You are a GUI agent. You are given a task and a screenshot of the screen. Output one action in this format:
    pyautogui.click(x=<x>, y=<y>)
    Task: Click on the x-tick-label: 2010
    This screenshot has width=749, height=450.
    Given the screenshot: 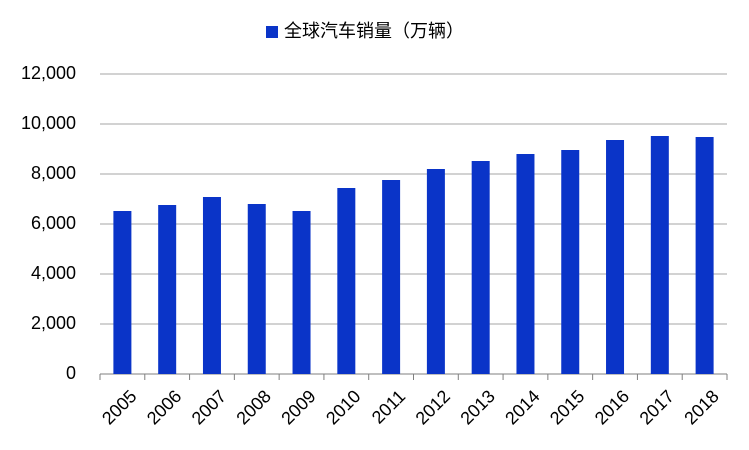 What is the action you would take?
    pyautogui.click(x=343, y=407)
    